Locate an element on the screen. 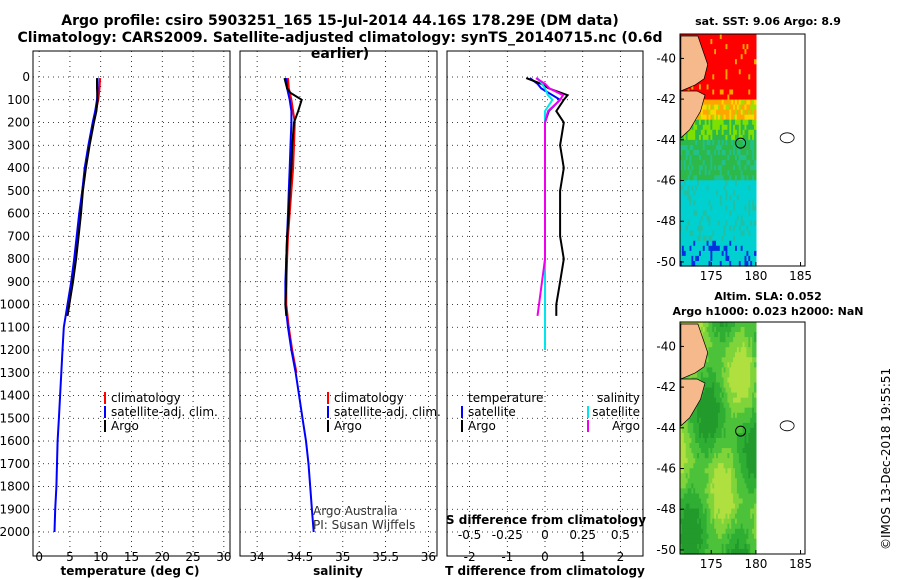 Image resolution: width=900 pixels, height=580 pixels. map-y-tick-label: -44 is located at coordinates (666, 428).